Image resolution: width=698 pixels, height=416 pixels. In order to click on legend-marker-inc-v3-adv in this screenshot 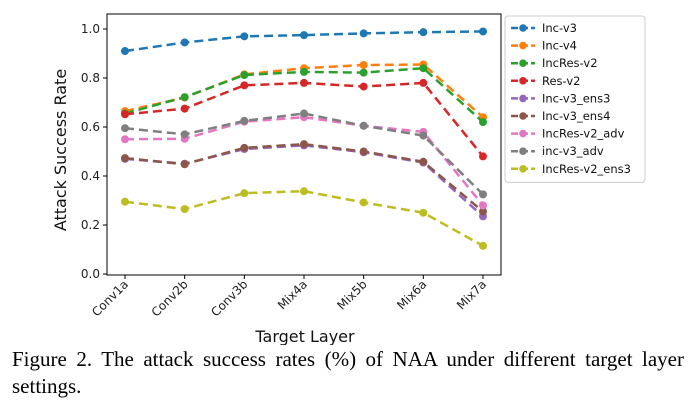, I will do `click(523, 151)`.